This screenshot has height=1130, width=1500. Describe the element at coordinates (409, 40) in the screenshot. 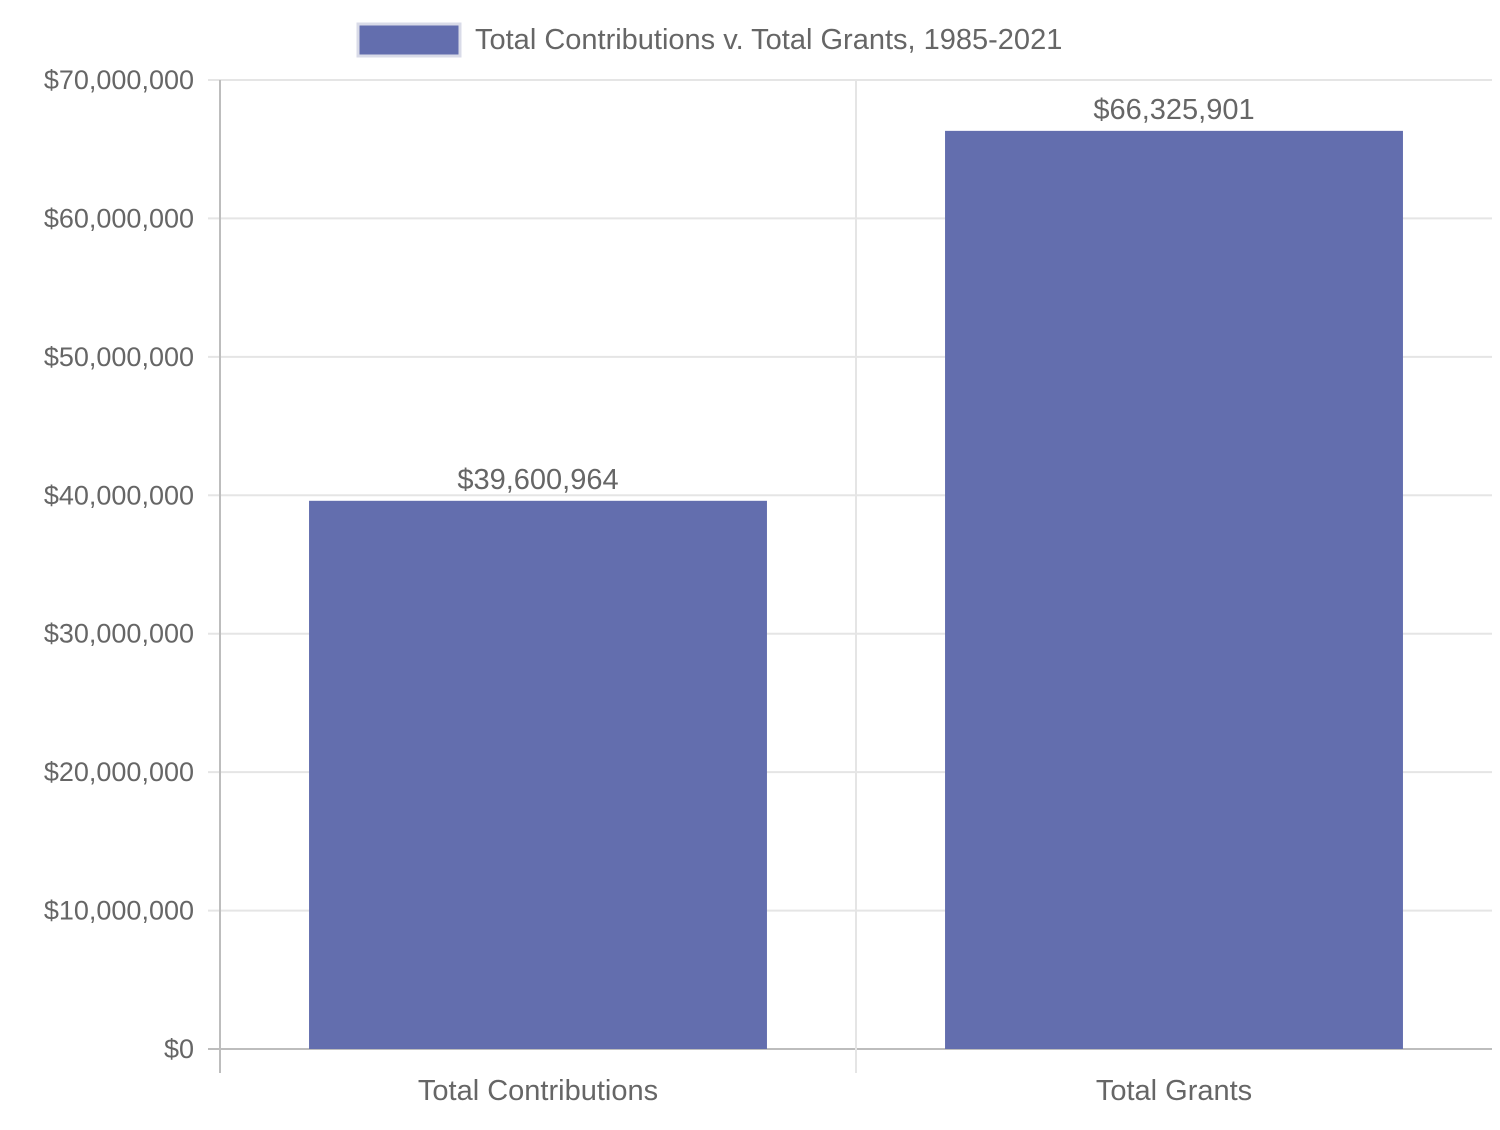

I see `legend-swatch` at that location.